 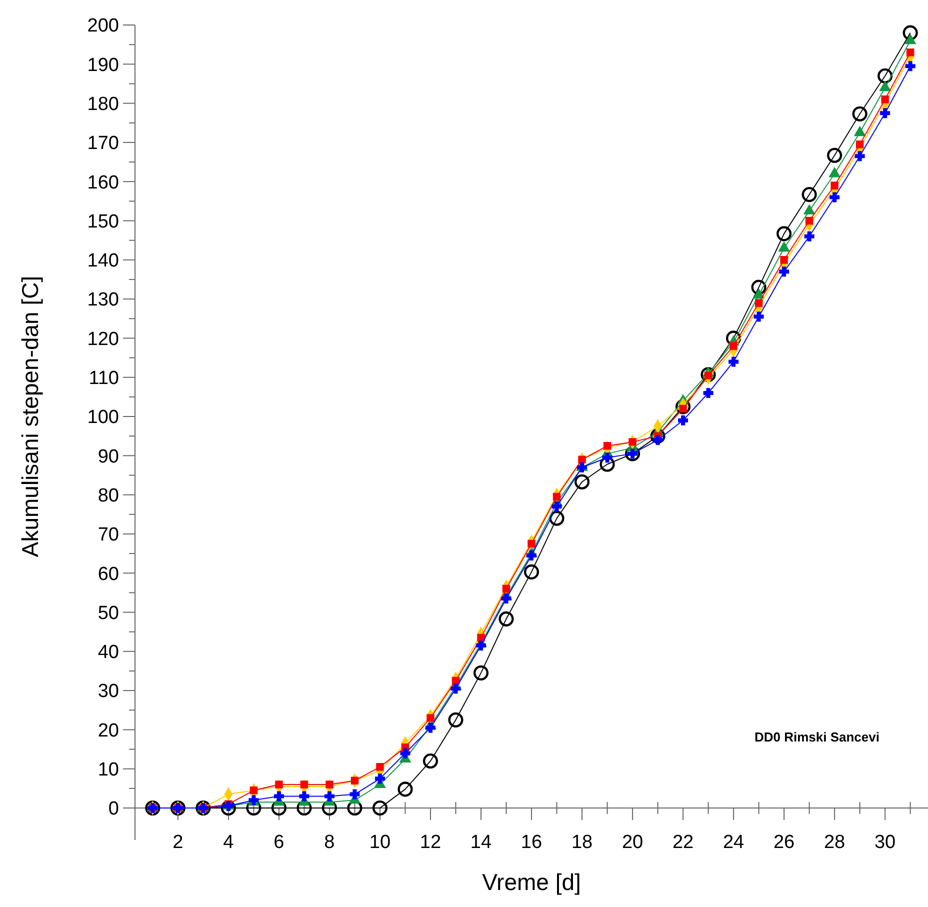 What do you see at coordinates (228, 842) in the screenshot?
I see `x-tick-label: 4` at bounding box center [228, 842].